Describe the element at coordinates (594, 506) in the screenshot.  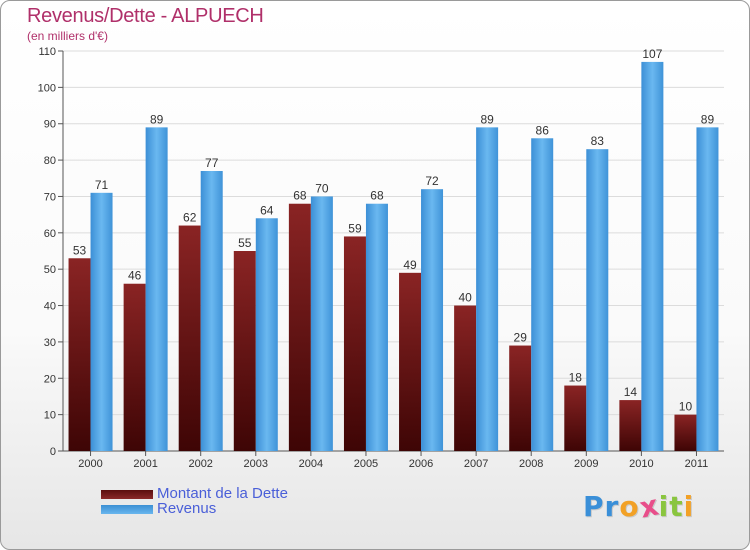
I see `logo-letter: P` at that location.